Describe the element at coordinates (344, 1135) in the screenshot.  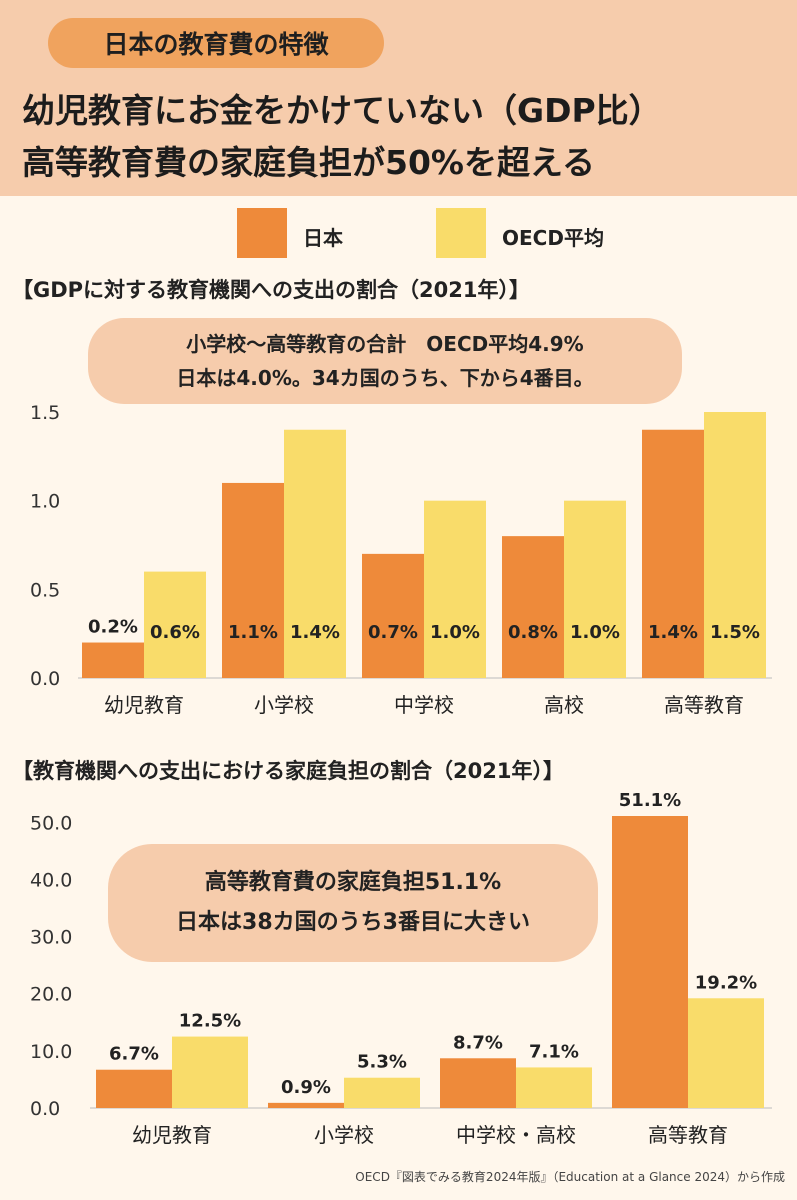
I see `chart2-category-label-1: 小学校` at that location.